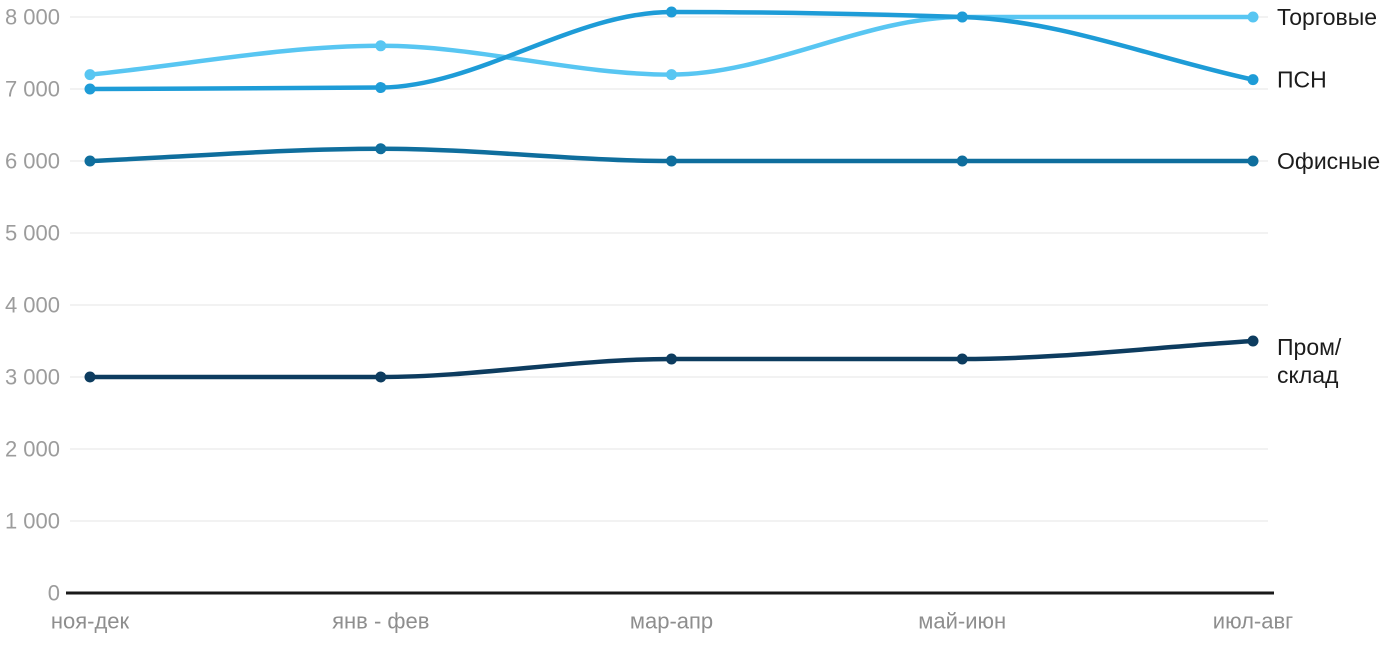  I want to click on x-tick-label: июл-авг, so click(1253, 621).